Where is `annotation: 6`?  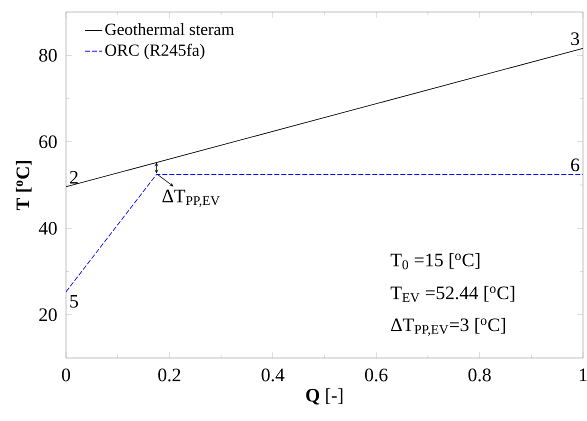 annotation: 6 is located at coordinates (575, 165).